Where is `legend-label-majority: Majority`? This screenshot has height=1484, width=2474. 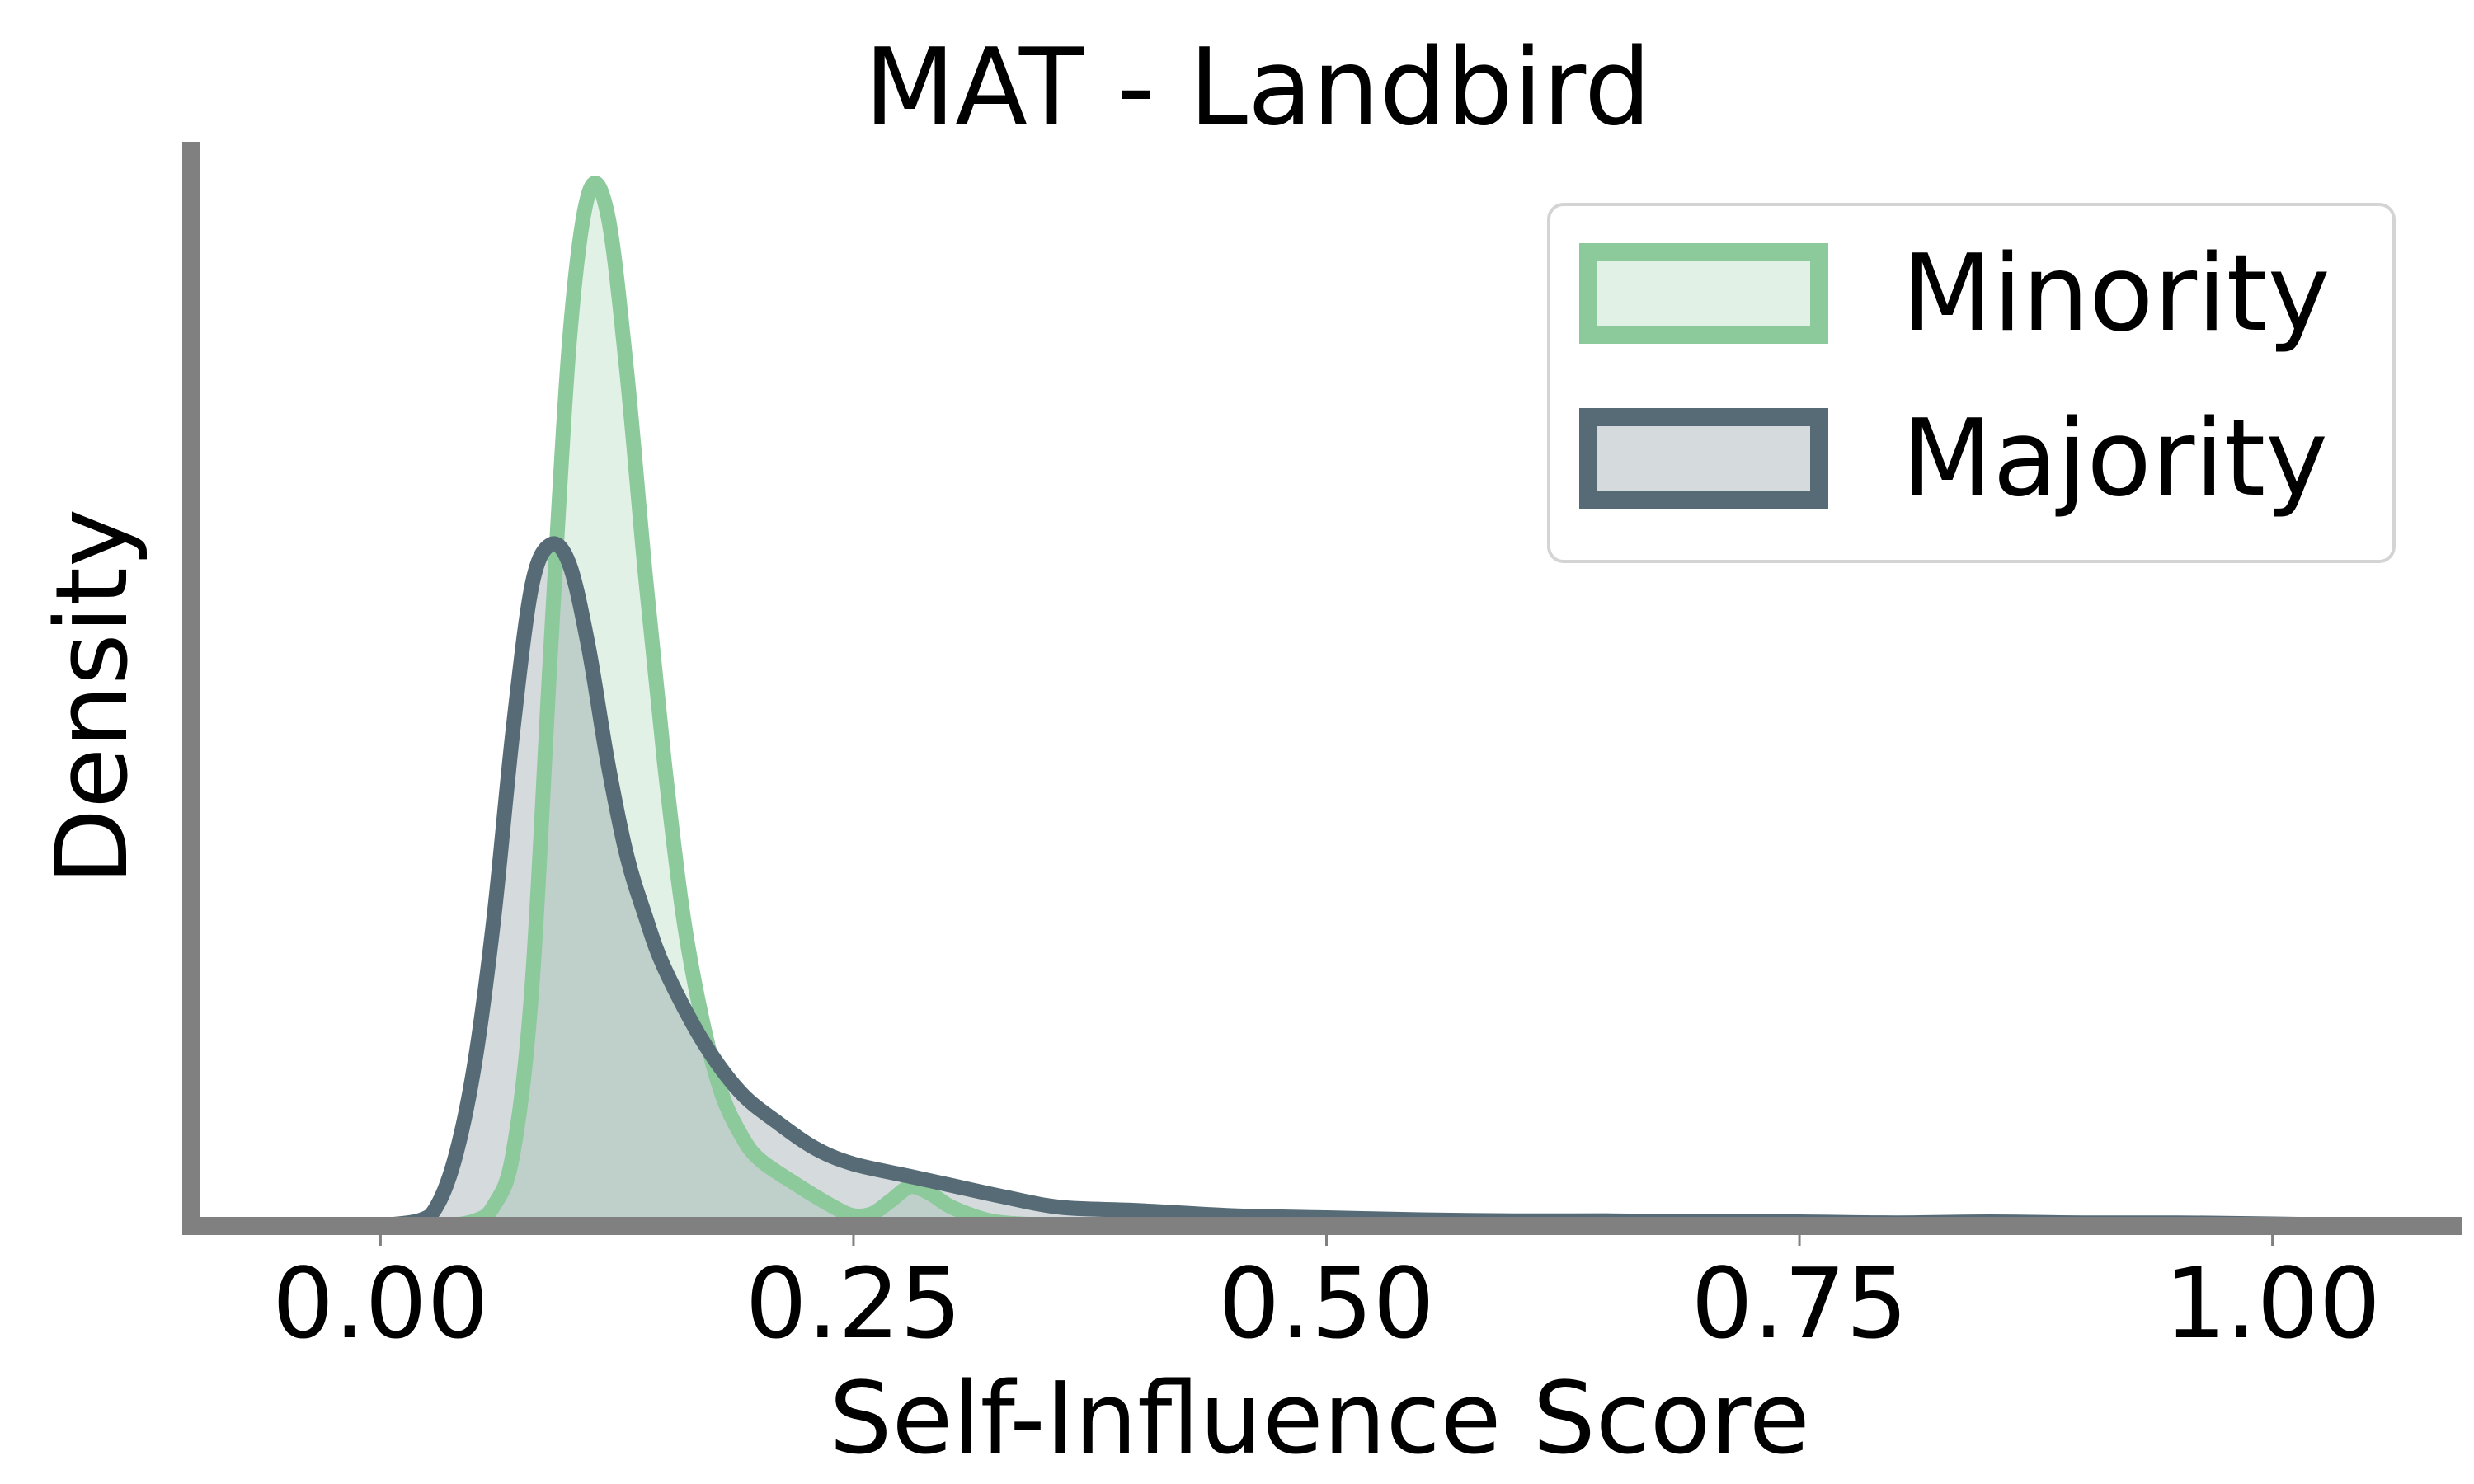
legend-label-majority: Majority is located at coordinates (2115, 458).